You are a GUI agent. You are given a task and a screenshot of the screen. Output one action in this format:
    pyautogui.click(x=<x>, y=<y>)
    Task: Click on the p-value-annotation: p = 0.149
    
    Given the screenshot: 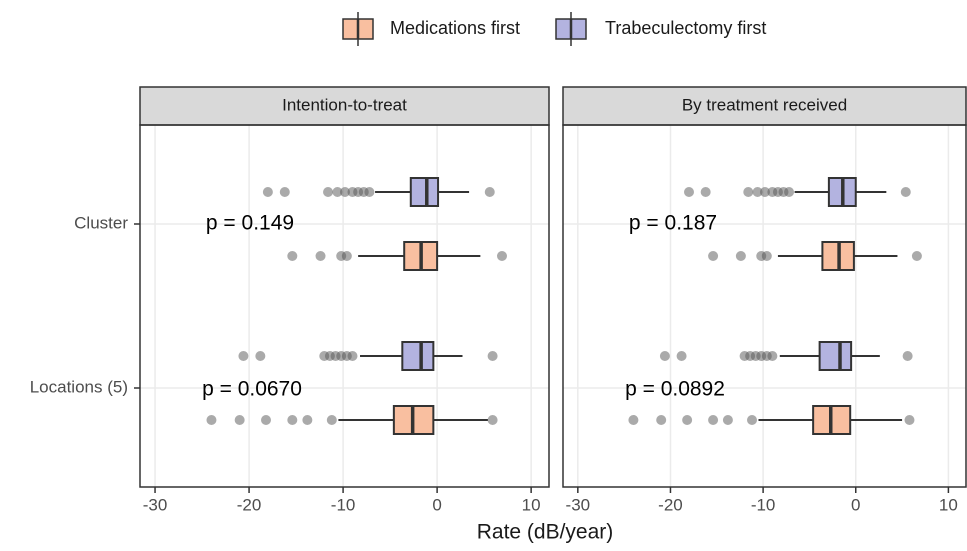 What is the action you would take?
    pyautogui.click(x=250, y=223)
    